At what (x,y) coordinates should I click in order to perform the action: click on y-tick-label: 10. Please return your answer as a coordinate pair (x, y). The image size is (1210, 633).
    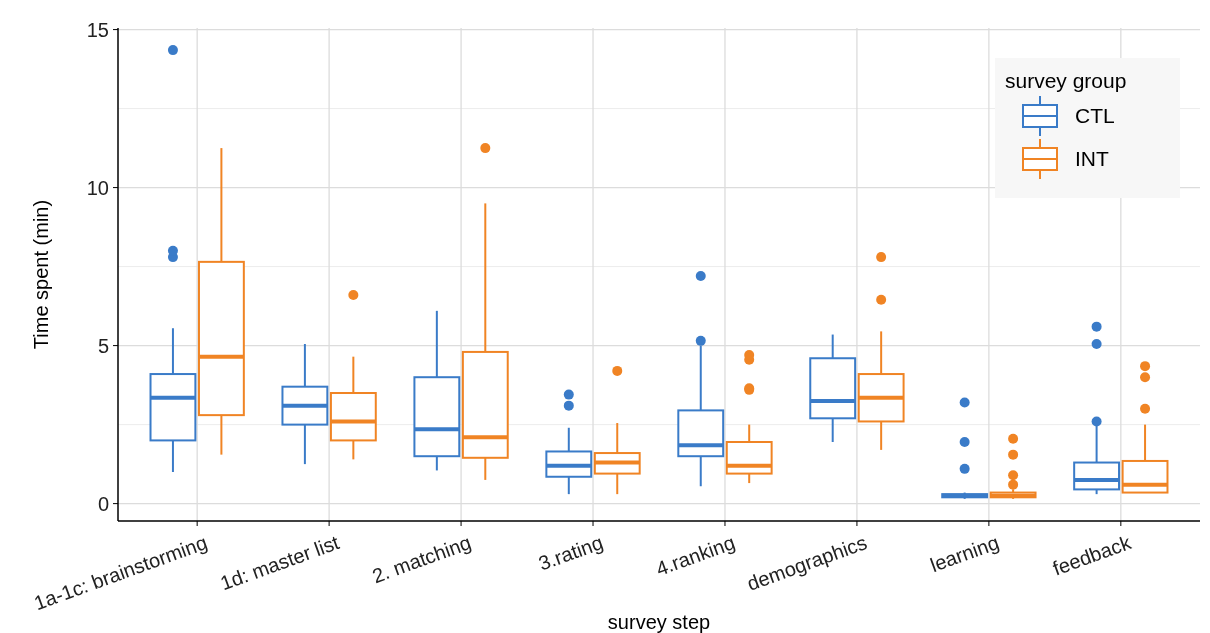
    Looking at the image, I should click on (97, 187).